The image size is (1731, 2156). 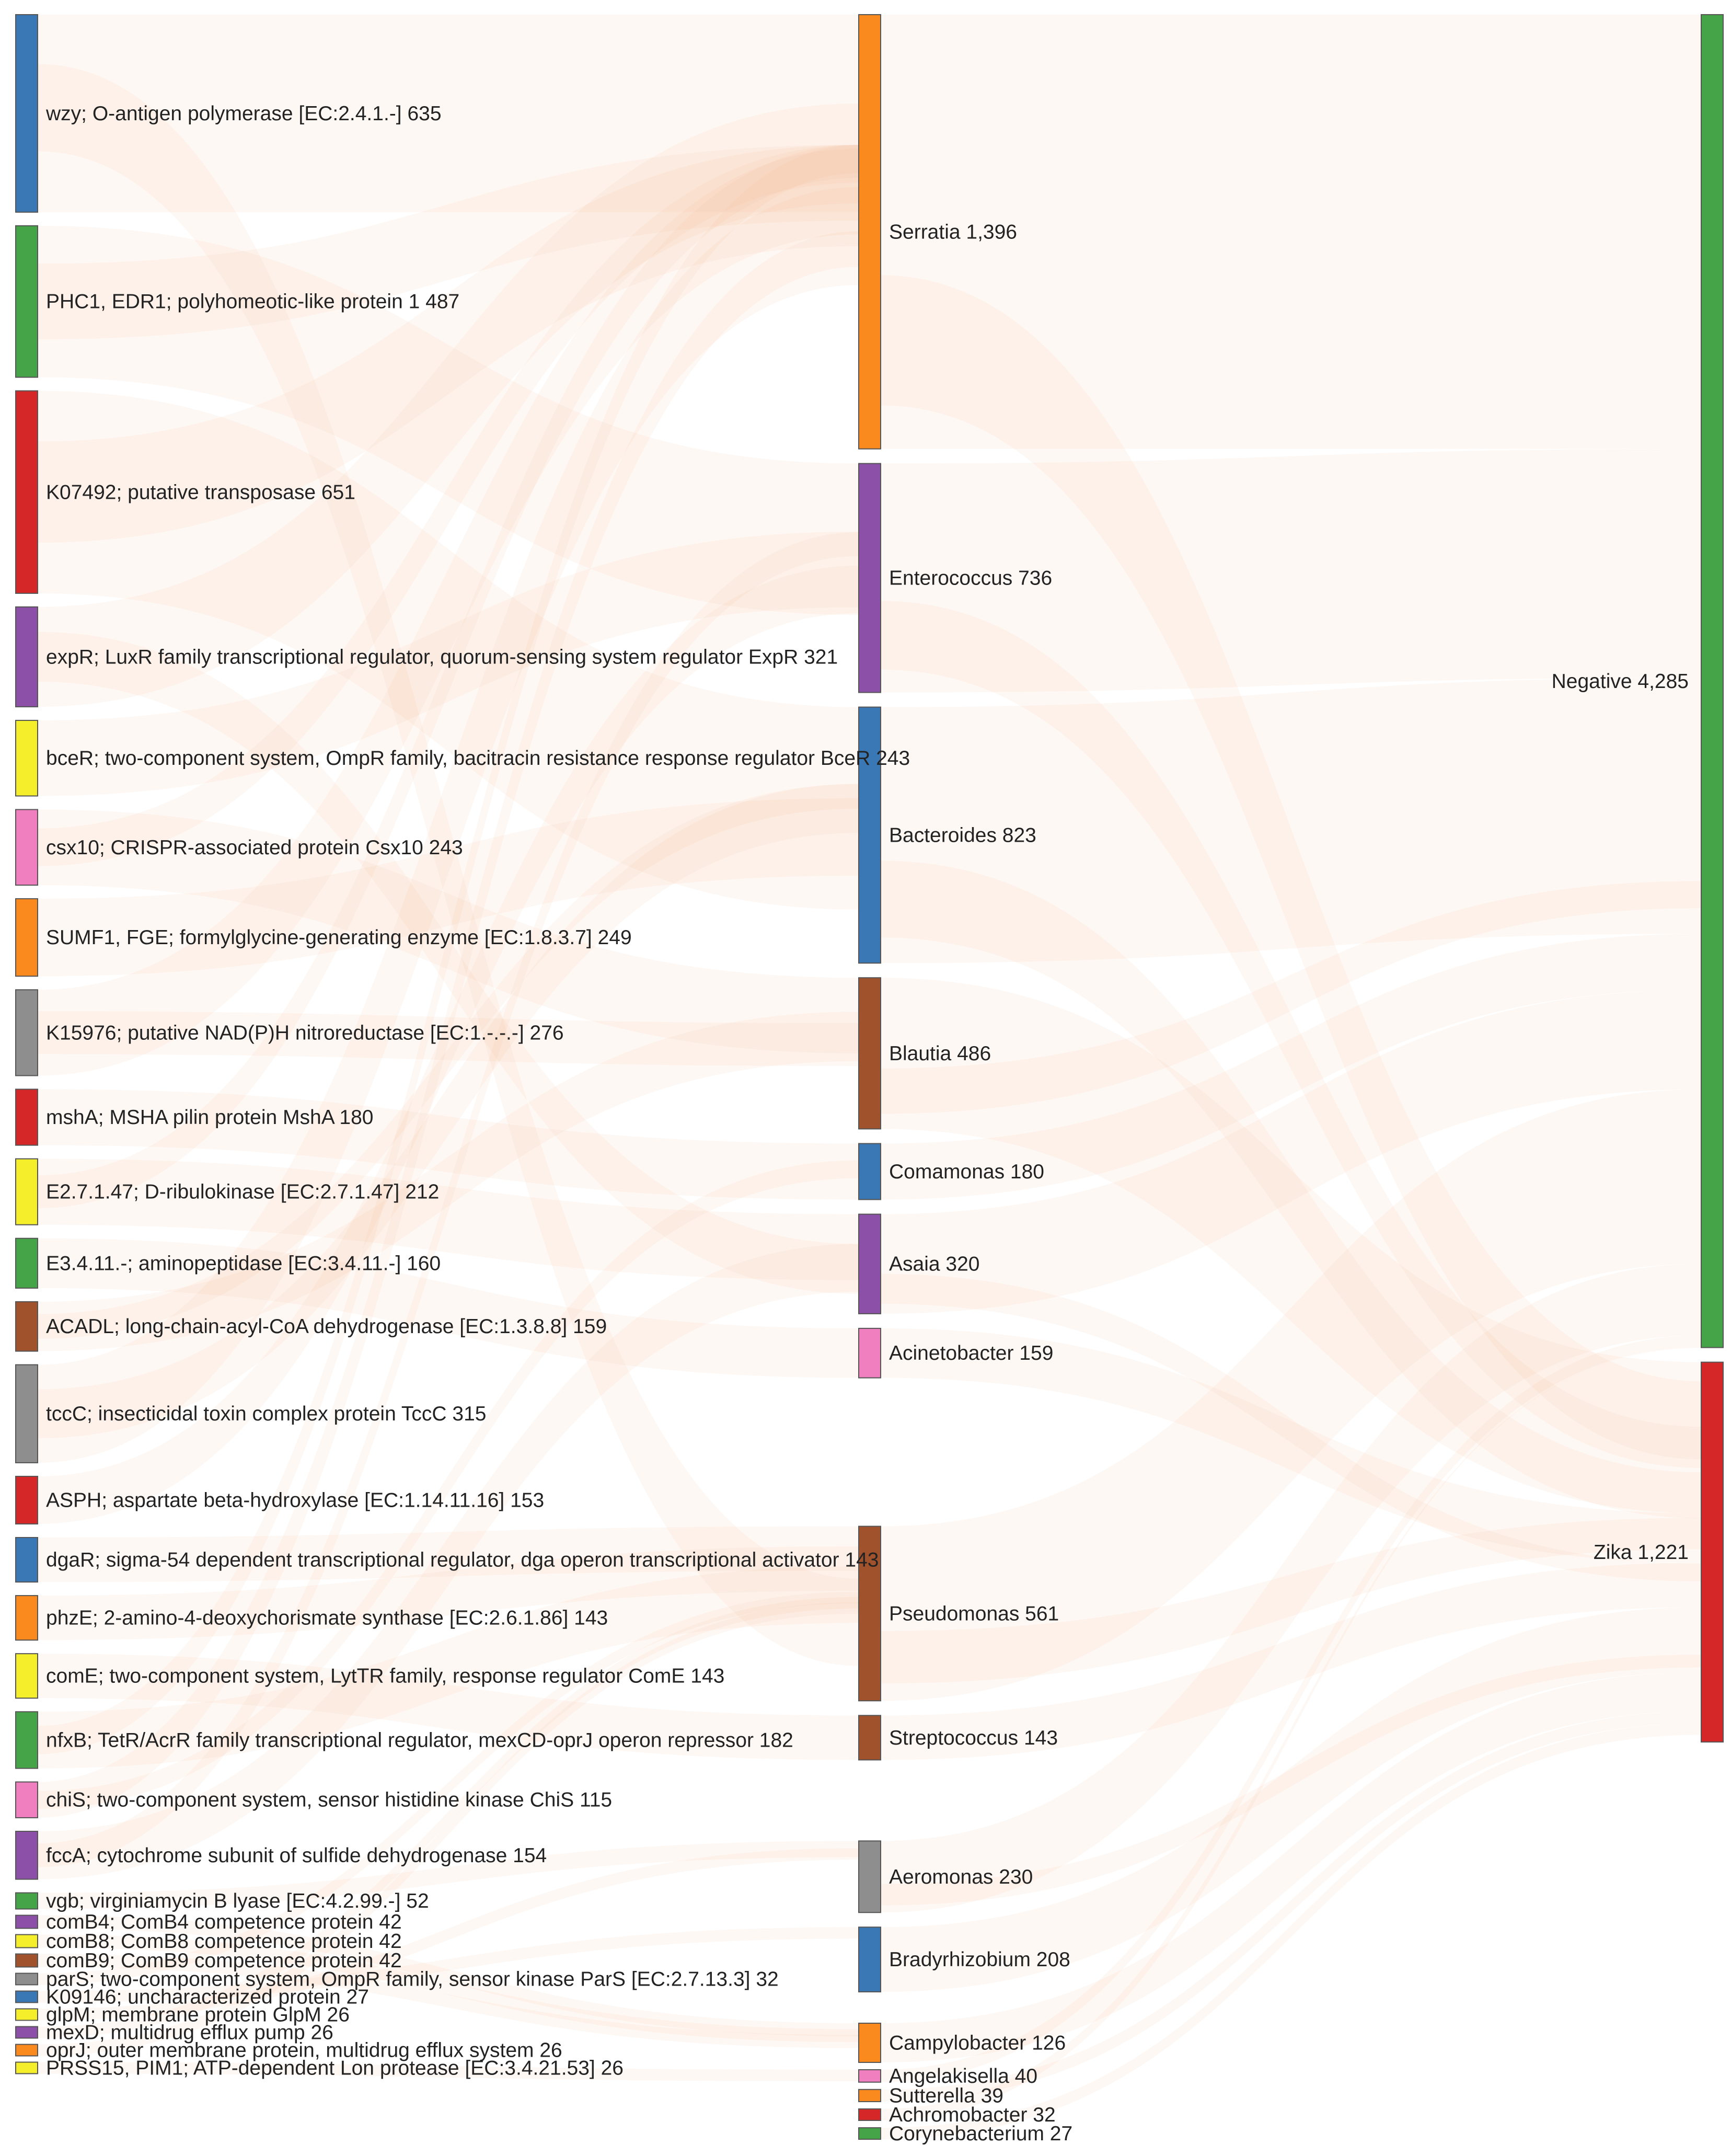 What do you see at coordinates (449, 1111) in the screenshot?
I see `flow-tccC-to-Bacteroides-extra` at bounding box center [449, 1111].